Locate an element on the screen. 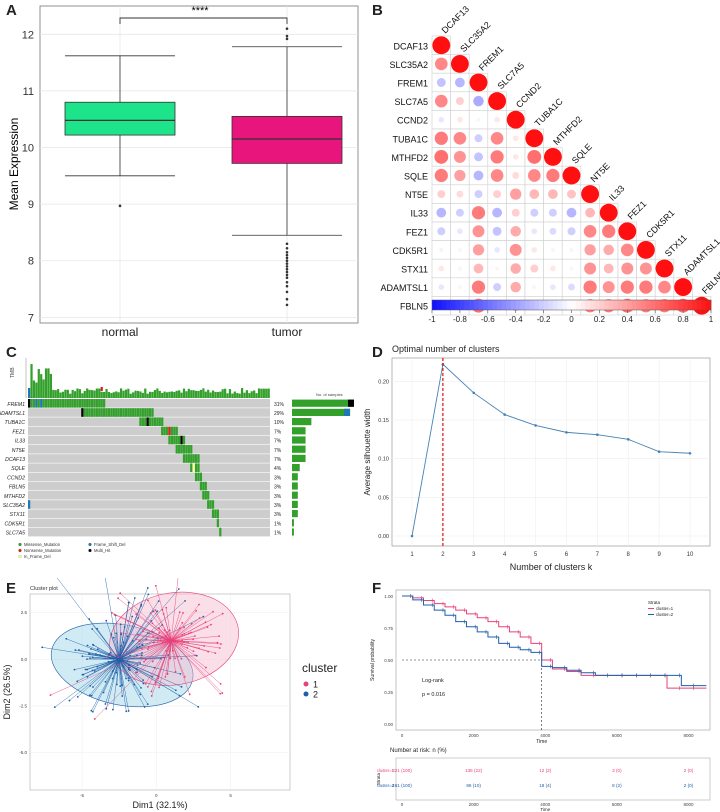 This screenshot has height=812, width=720. row-gene-label: FEZ1 is located at coordinates (417, 232).